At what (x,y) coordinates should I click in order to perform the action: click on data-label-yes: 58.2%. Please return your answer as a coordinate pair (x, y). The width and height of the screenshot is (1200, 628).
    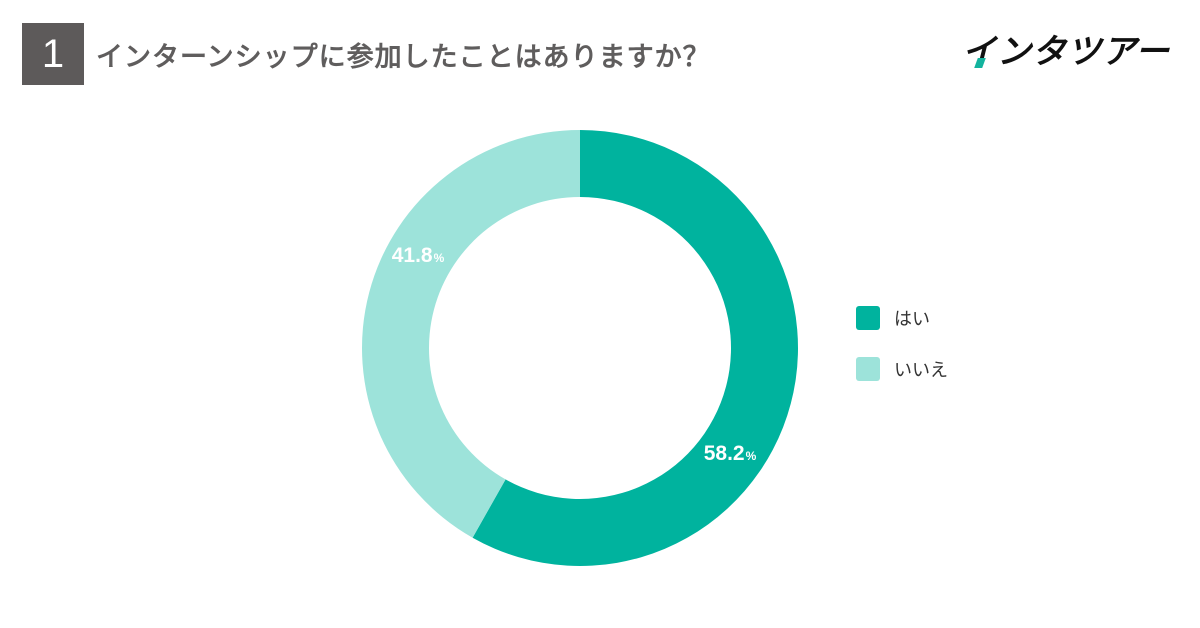
    Looking at the image, I should click on (730, 453).